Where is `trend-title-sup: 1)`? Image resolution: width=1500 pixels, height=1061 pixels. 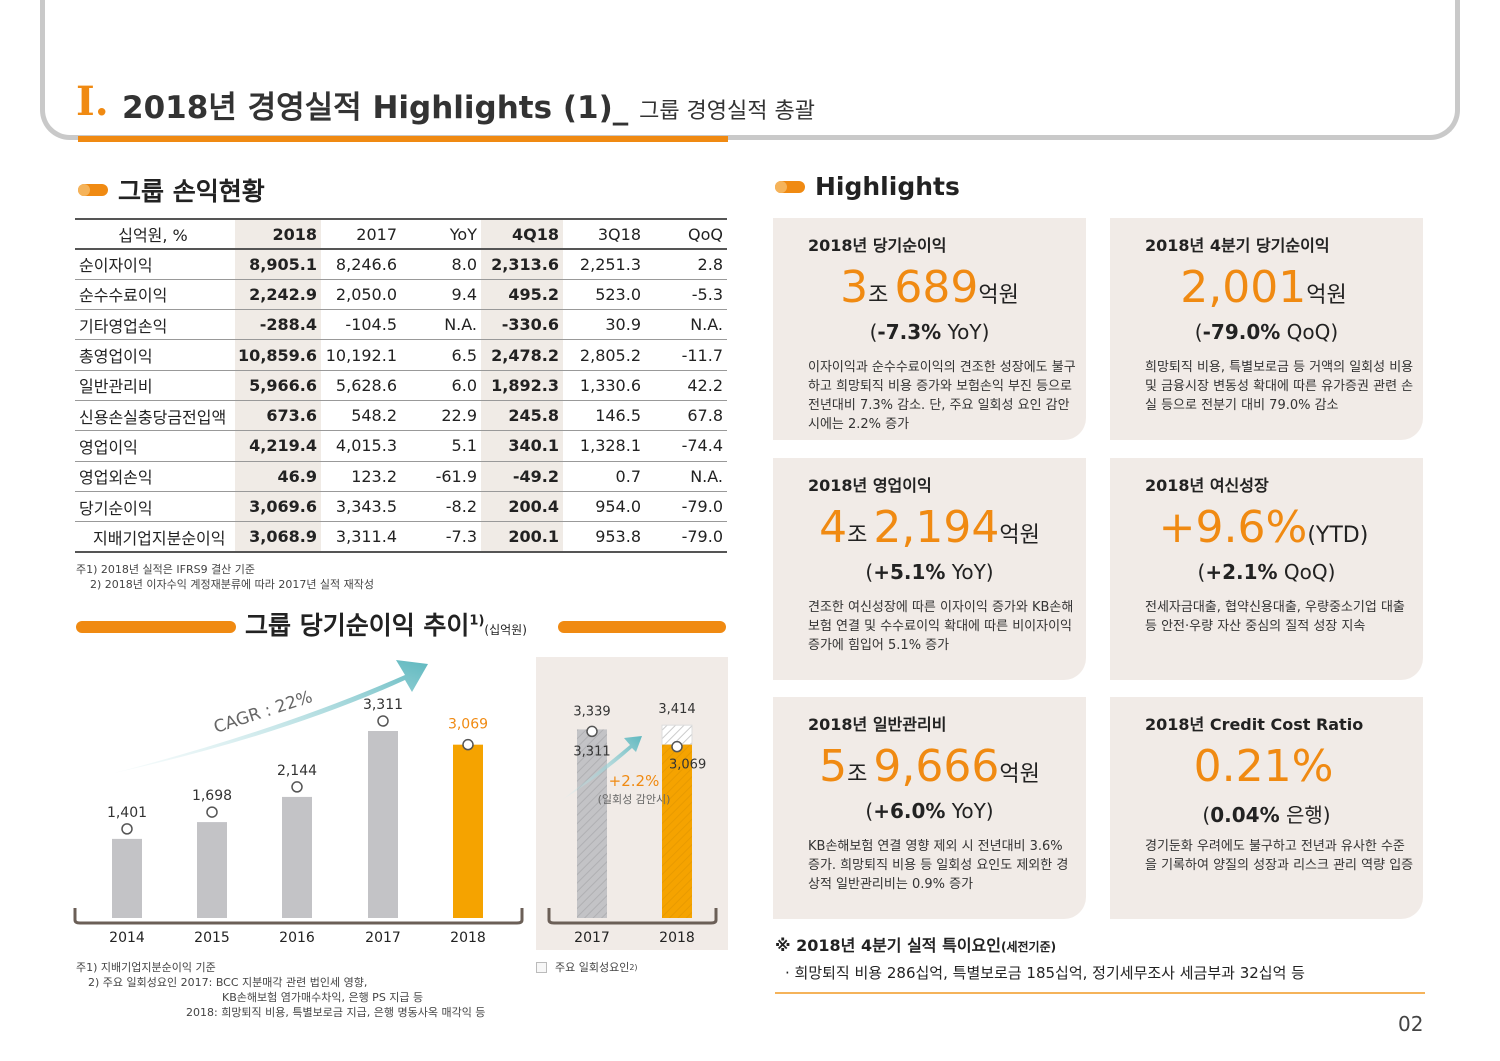
trend-title-sup: 1) is located at coordinates (477, 621).